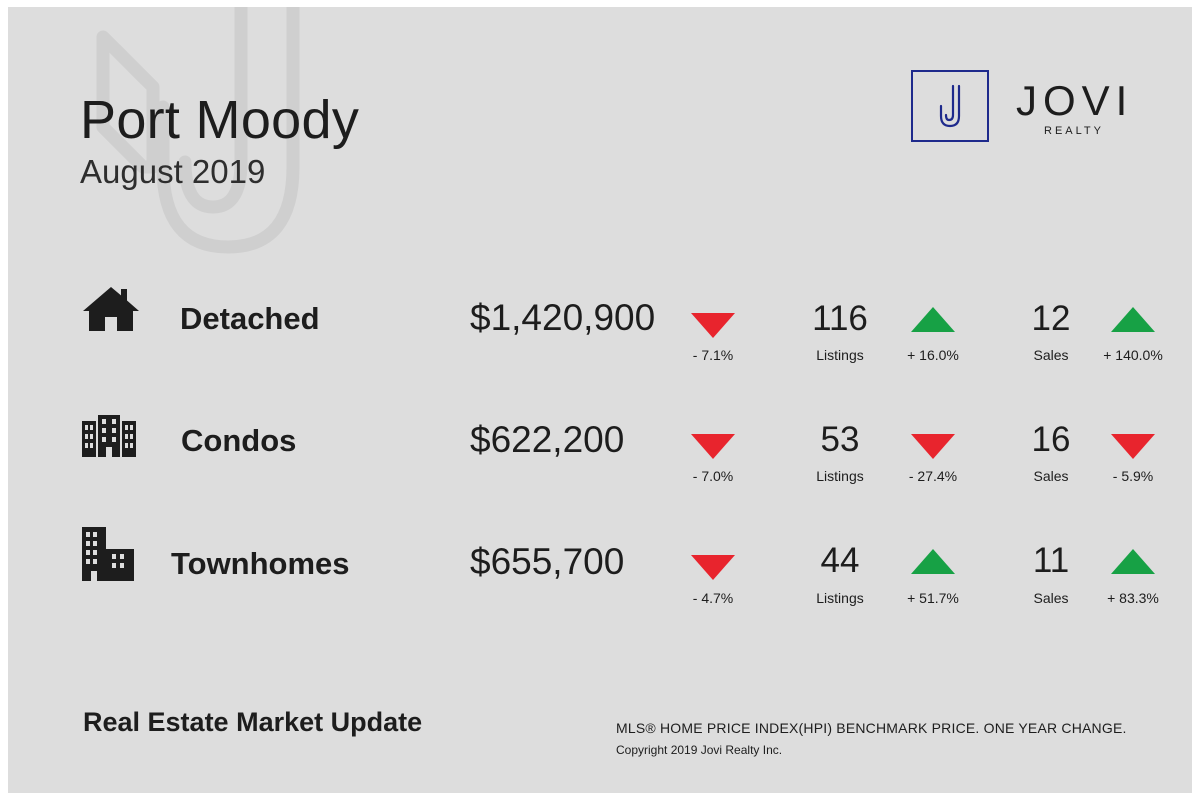  What do you see at coordinates (1133, 446) in the screenshot?
I see `sales-down-arrow-icon` at bounding box center [1133, 446].